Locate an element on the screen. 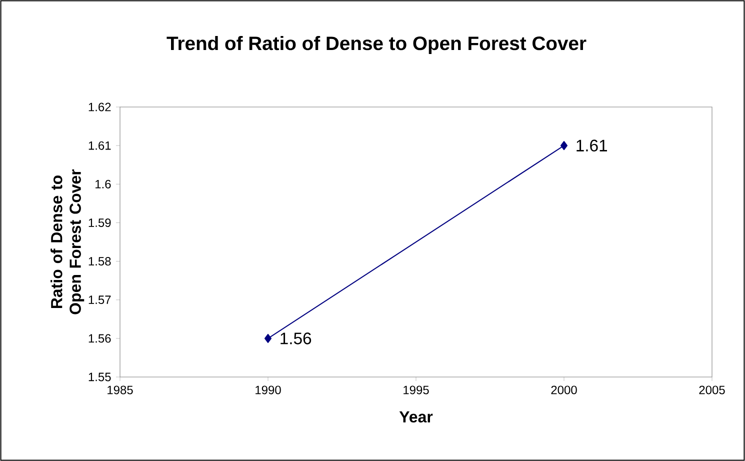 The width and height of the screenshot is (745, 461). y-tick-label: 1.58 is located at coordinates (99, 261).